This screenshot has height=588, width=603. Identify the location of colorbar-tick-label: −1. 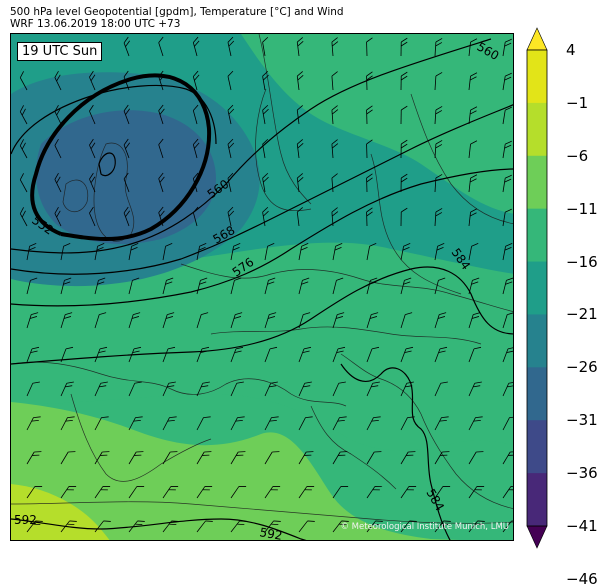
(577, 103).